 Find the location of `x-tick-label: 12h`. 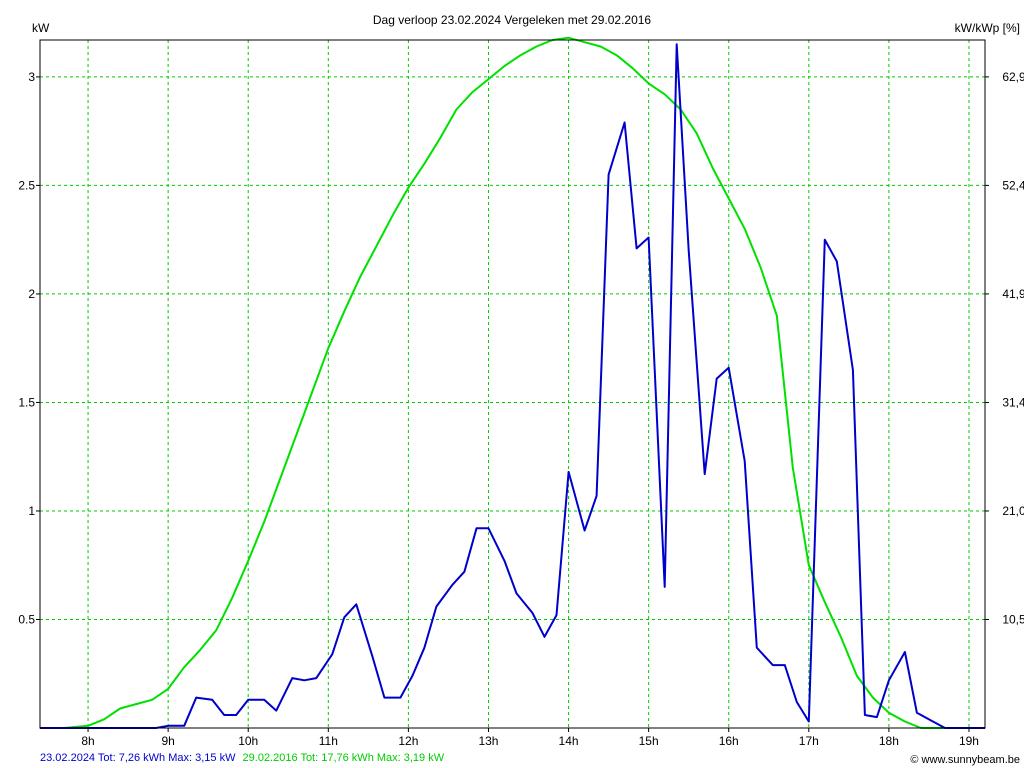

x-tick-label: 12h is located at coordinates (408, 741).